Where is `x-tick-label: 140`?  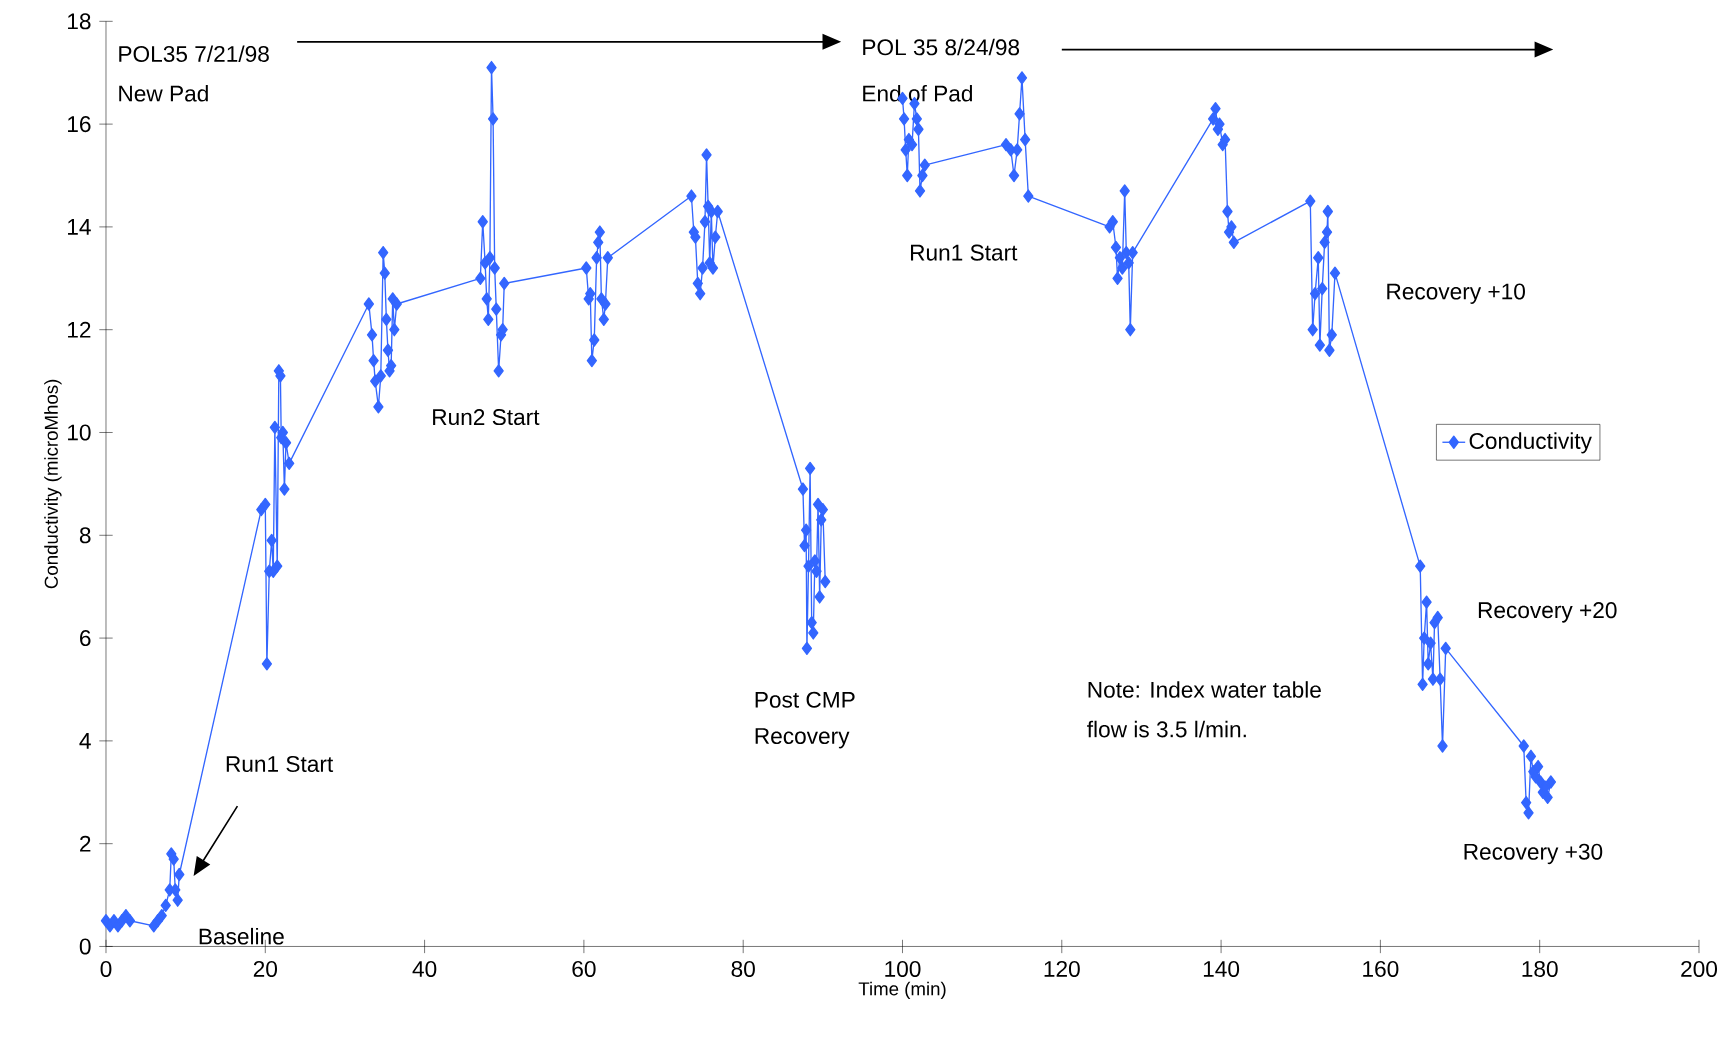
x-tick-label: 140 is located at coordinates (1221, 969).